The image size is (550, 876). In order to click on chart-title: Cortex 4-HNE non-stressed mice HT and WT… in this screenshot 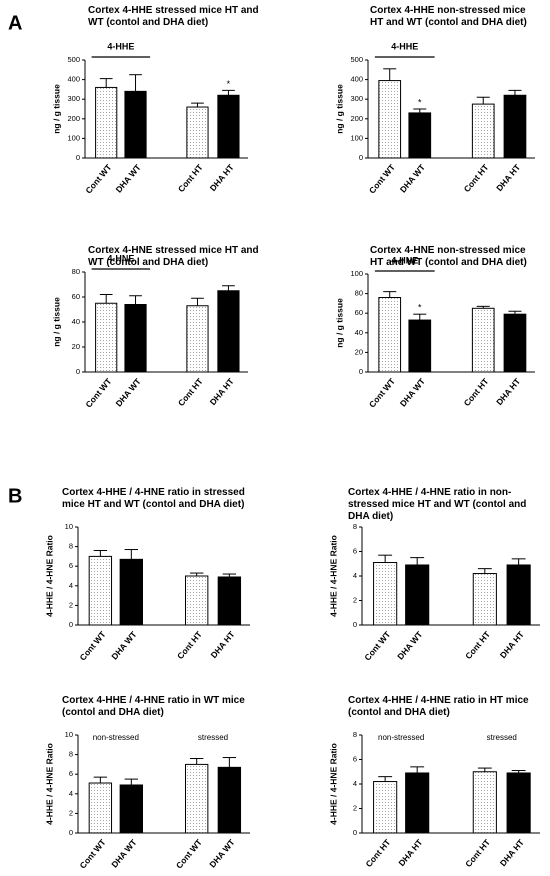, I will do `click(448, 256)`.